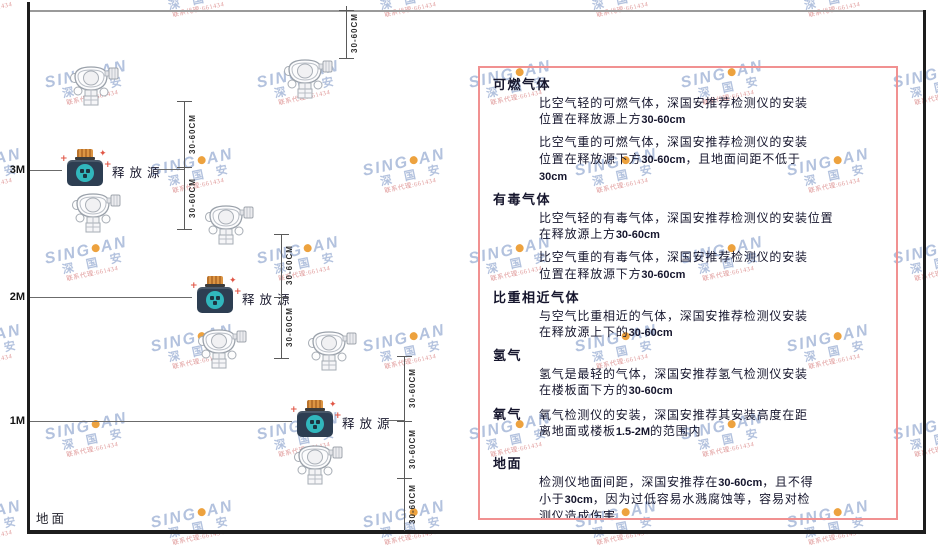 This screenshot has height=551, width=938. I want to click on ground-line, so click(476, 532).